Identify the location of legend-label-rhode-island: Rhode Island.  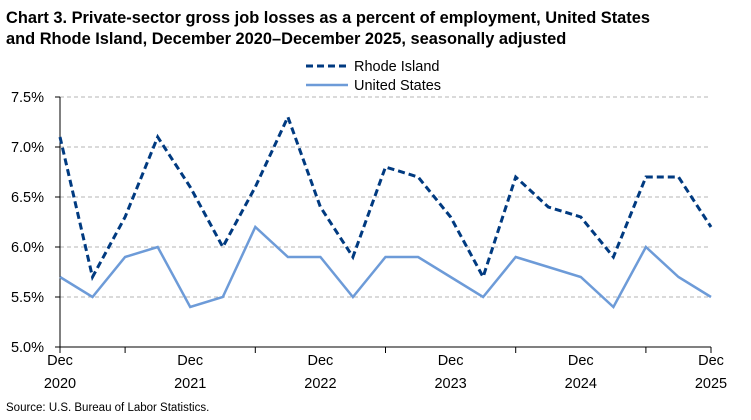
(396, 67).